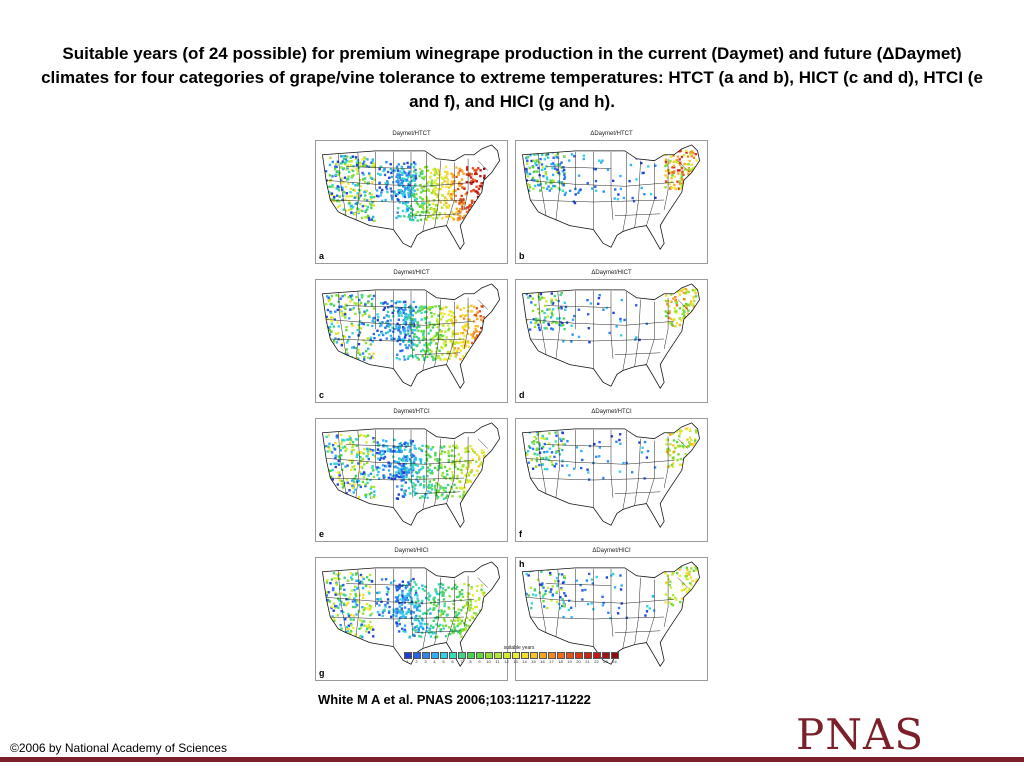 The image size is (1024, 768). Describe the element at coordinates (515, 661) in the screenshot. I see `legend-value: 13` at that location.